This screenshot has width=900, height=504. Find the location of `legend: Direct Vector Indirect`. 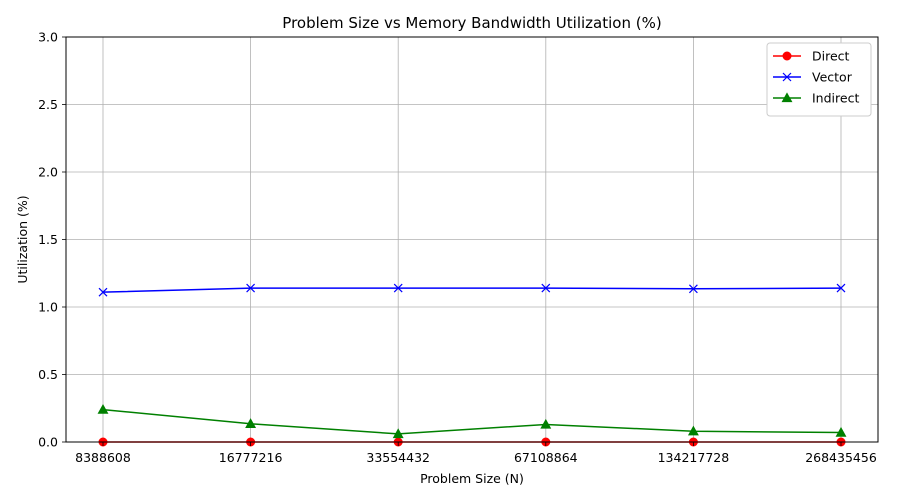

legend: Direct Vector Indirect is located at coordinates (819, 79).